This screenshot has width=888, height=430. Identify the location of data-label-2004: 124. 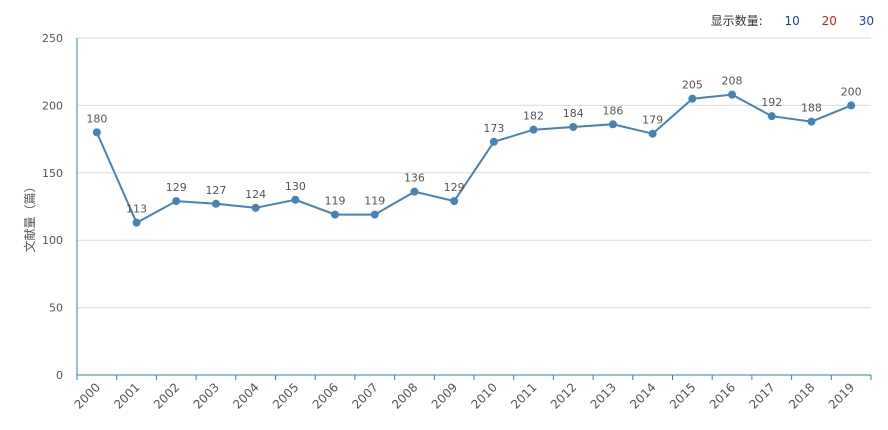
(255, 194).